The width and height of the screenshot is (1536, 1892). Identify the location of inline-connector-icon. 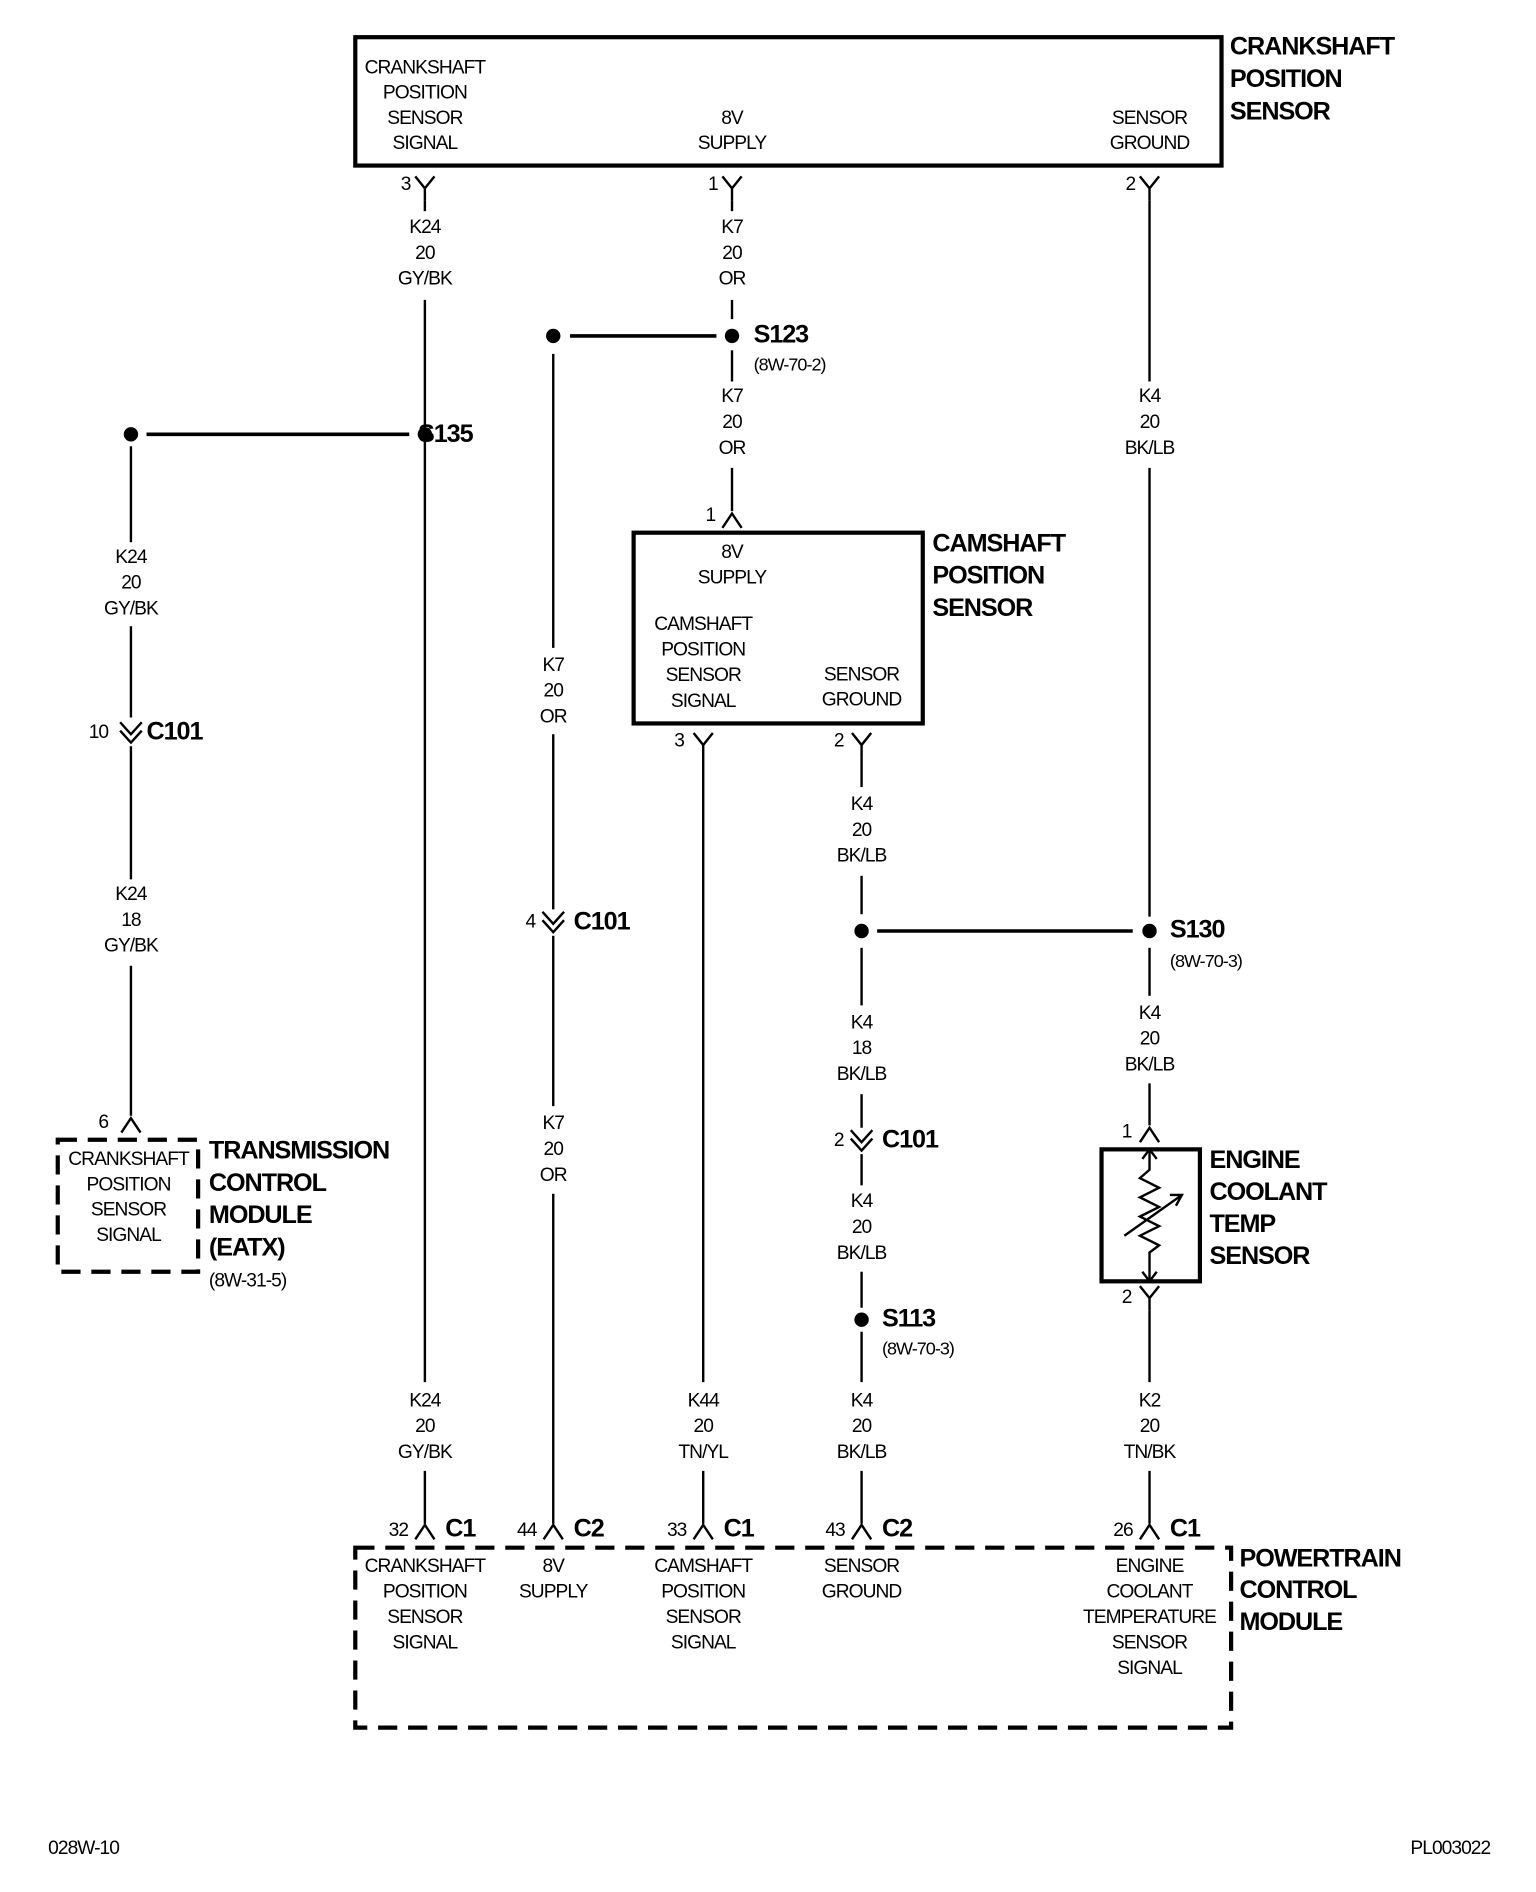
(553, 922).